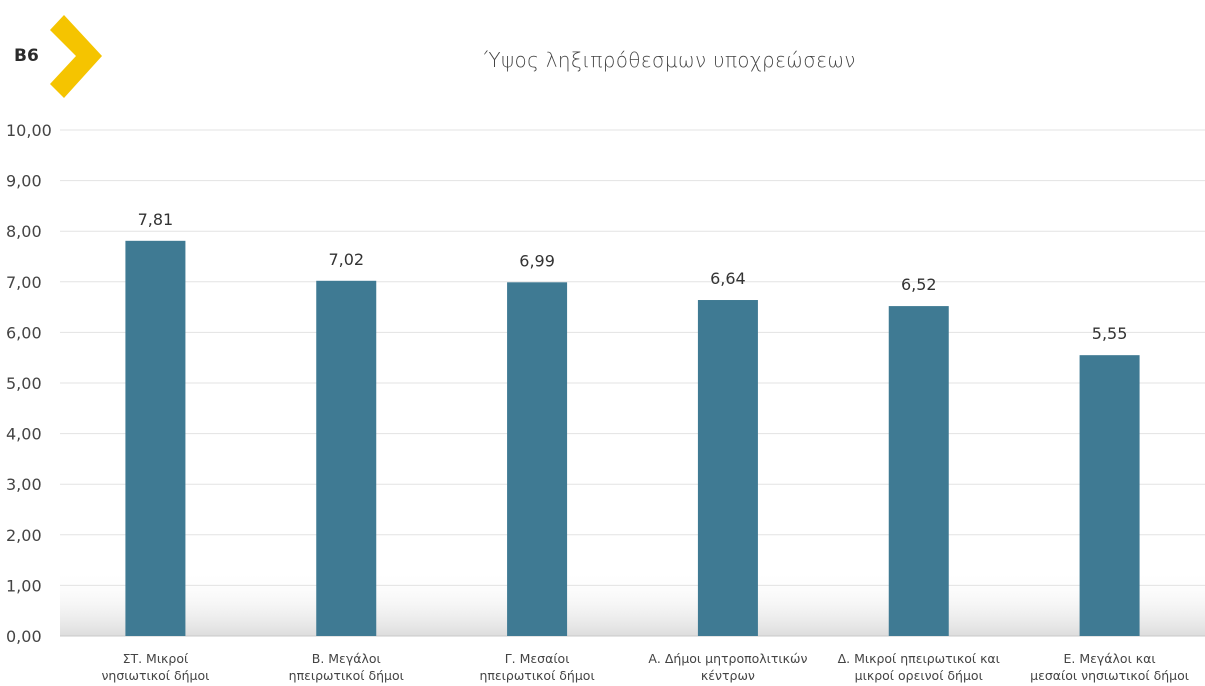  I want to click on section-badge: Β6, so click(60, 55).